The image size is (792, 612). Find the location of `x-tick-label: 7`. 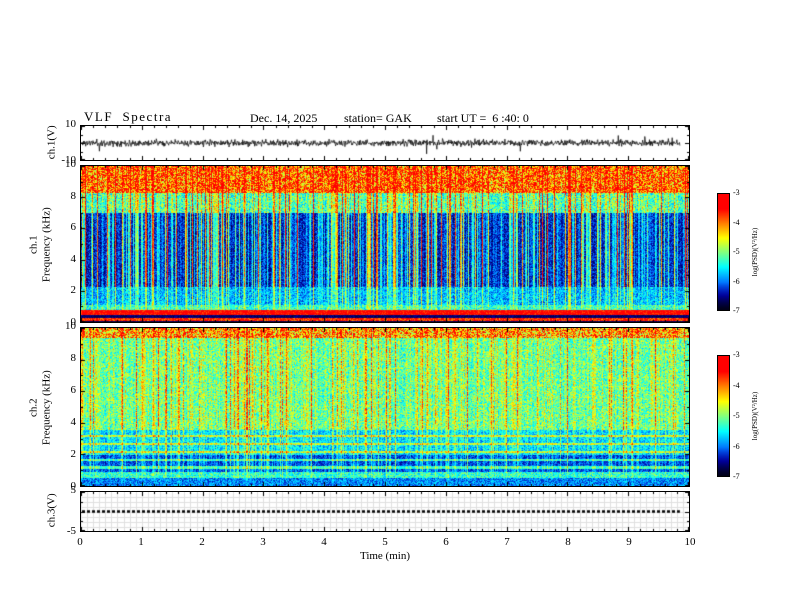

x-tick-label: 7 is located at coordinates (507, 542).